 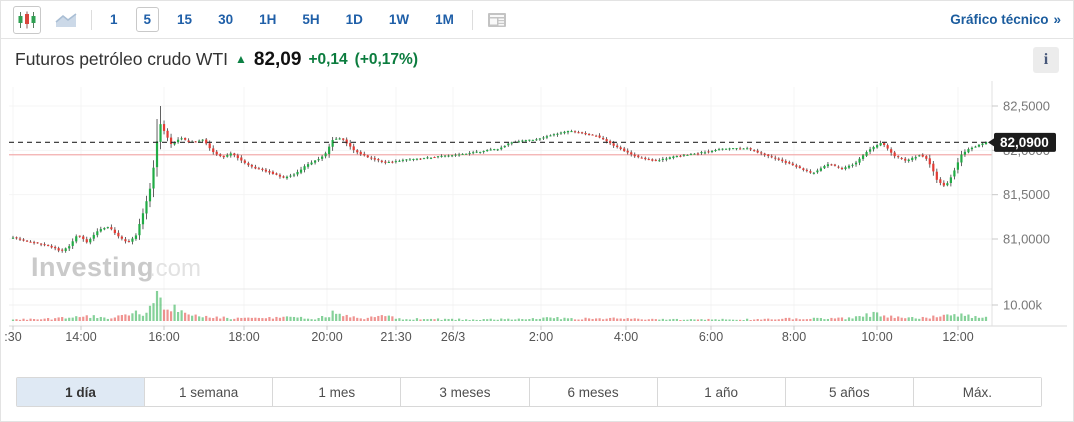 I want to click on up-arrow-icon: ▲, so click(x=241, y=58).